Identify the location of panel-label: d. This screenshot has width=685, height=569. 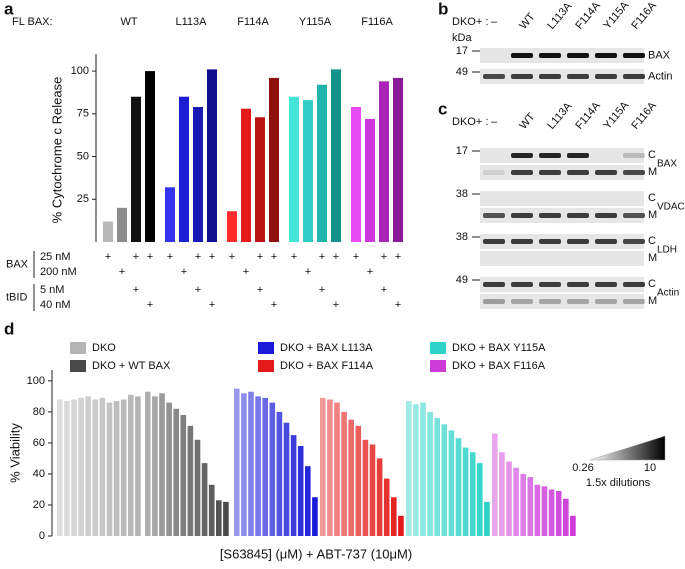
(9, 328).